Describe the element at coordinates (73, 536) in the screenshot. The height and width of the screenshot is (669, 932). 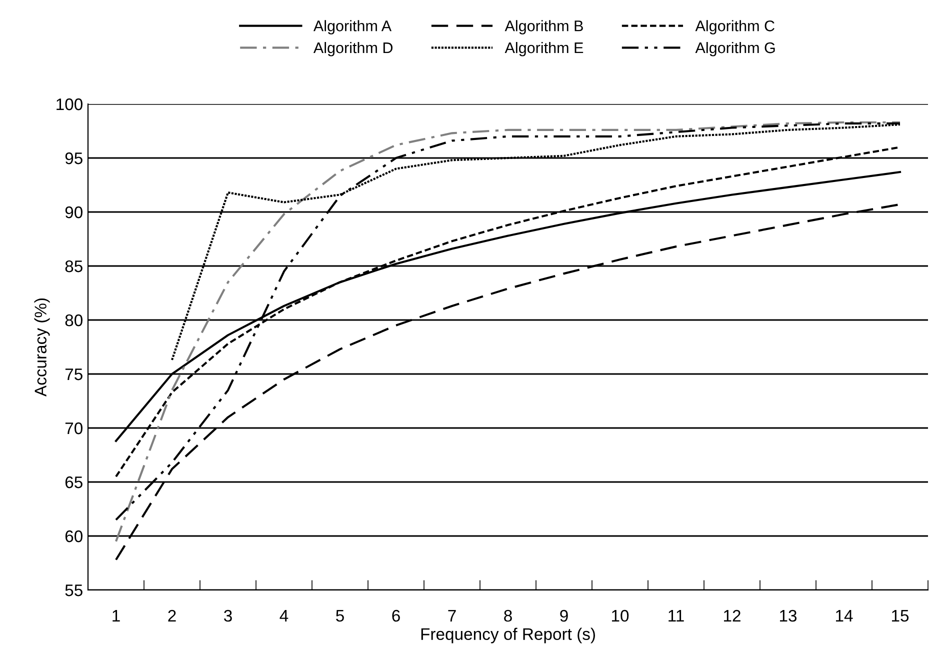
I see `y-tick-label: 60` at that location.